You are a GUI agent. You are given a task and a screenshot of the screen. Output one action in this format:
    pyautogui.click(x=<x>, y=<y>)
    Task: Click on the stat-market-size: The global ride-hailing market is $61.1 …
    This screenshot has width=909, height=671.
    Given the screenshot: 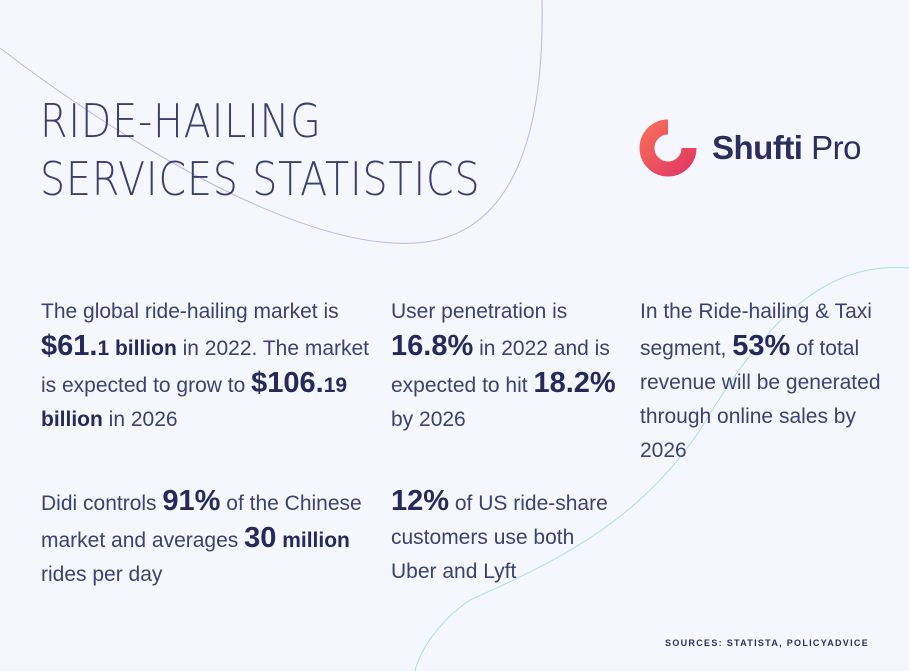 What is the action you would take?
    pyautogui.click(x=205, y=365)
    